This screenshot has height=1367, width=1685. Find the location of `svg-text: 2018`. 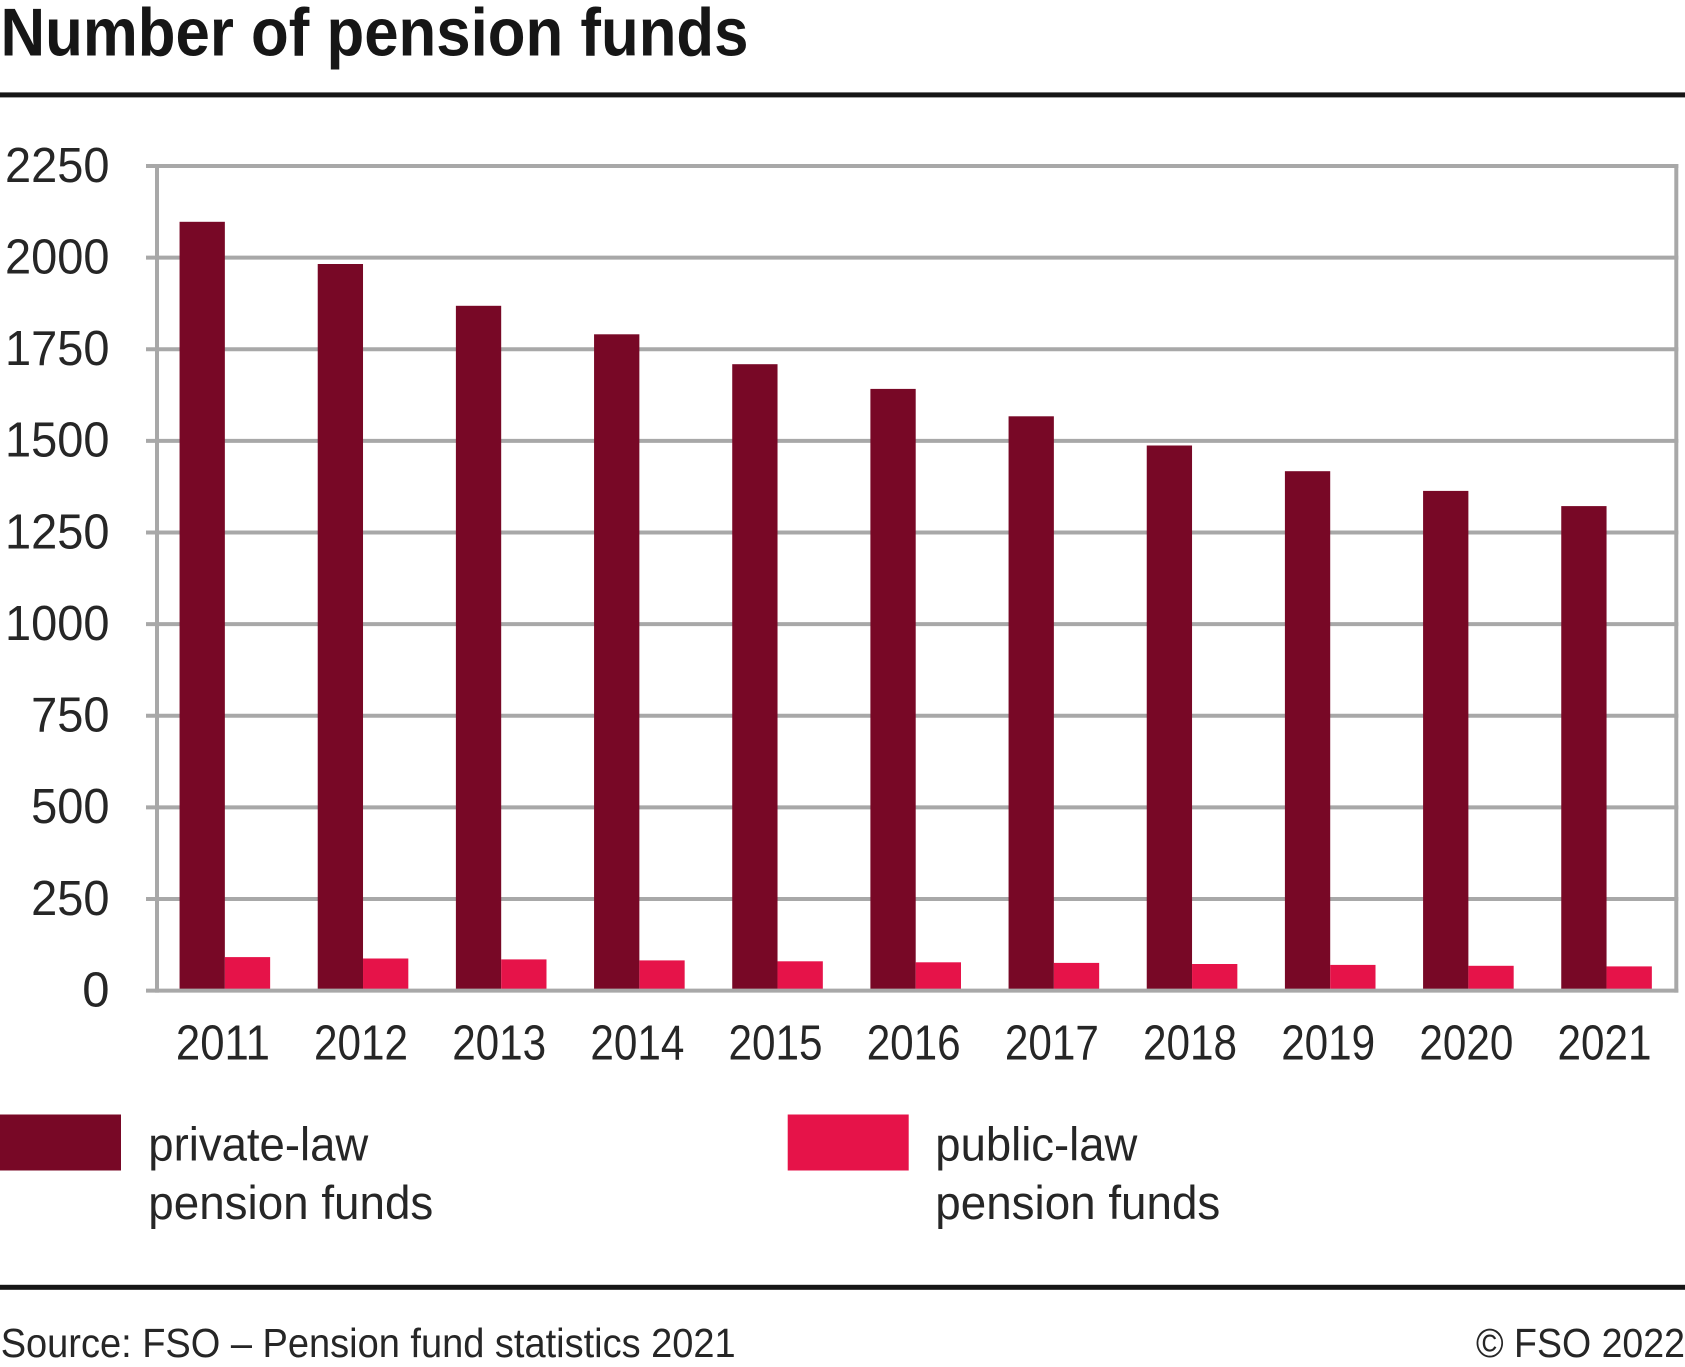

svg-text: 2018 is located at coordinates (1190, 1043).